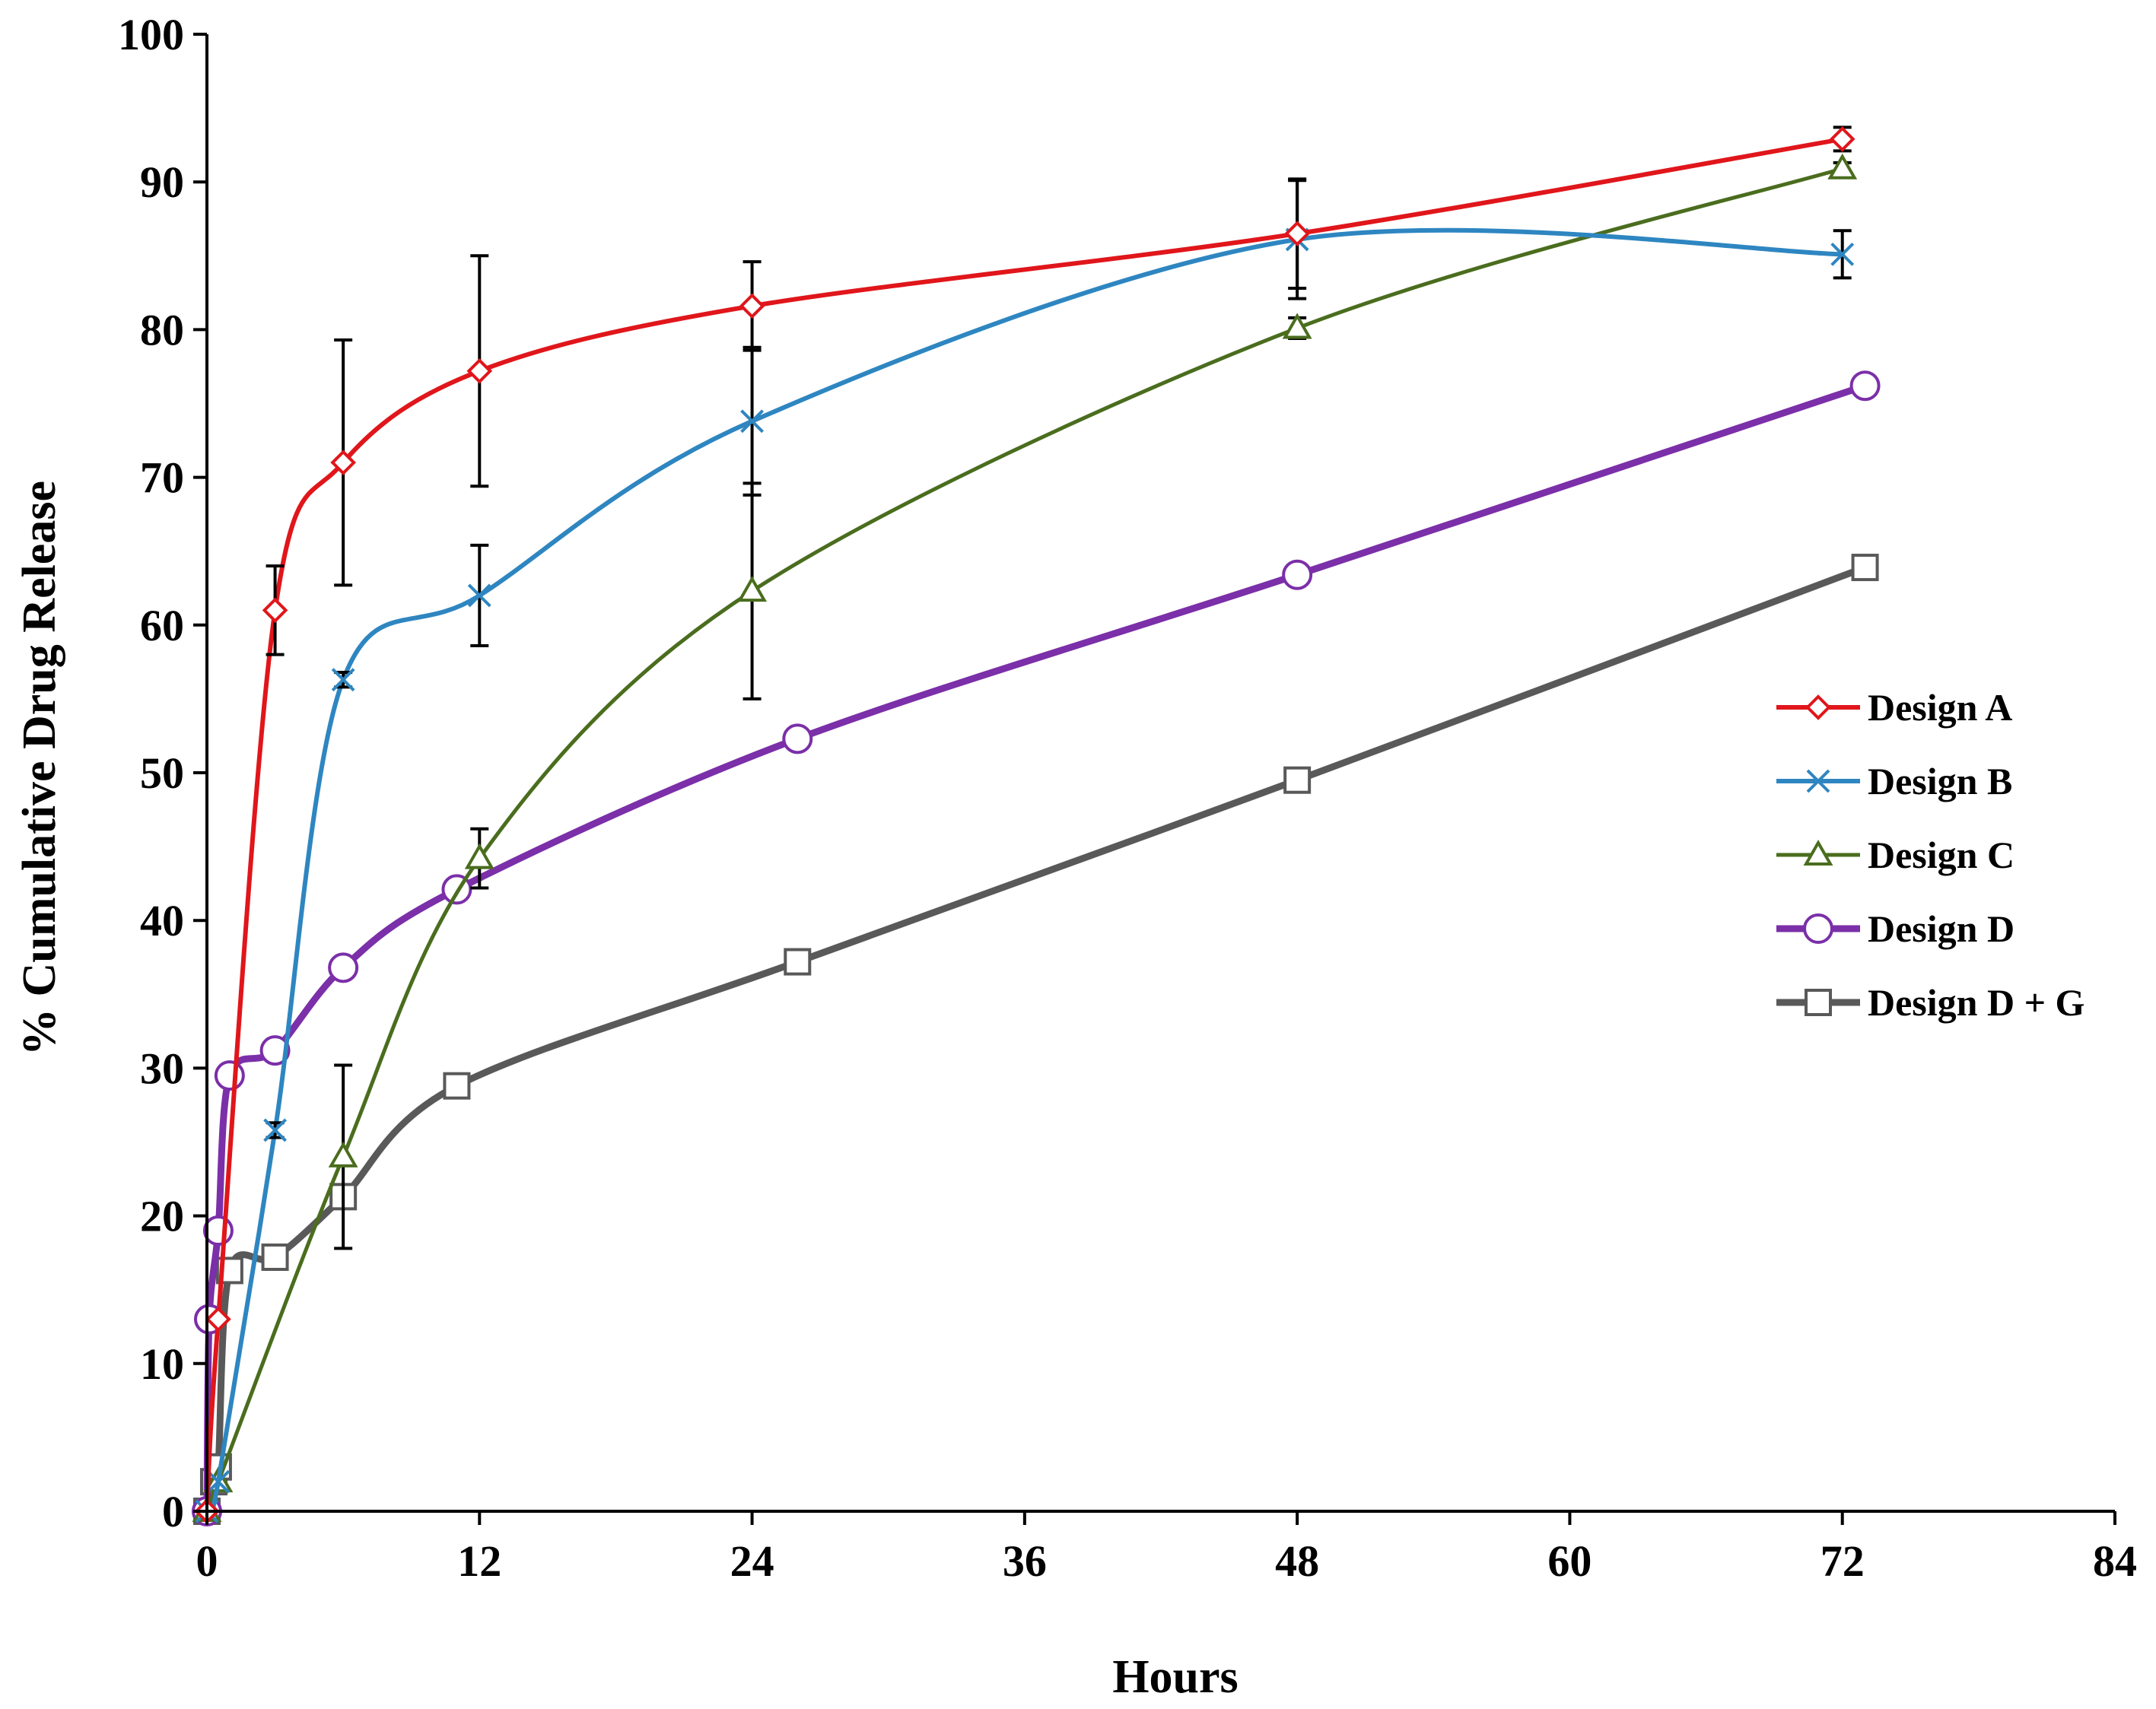  What do you see at coordinates (162, 920) in the screenshot?
I see `y-tick-label: 40` at bounding box center [162, 920].